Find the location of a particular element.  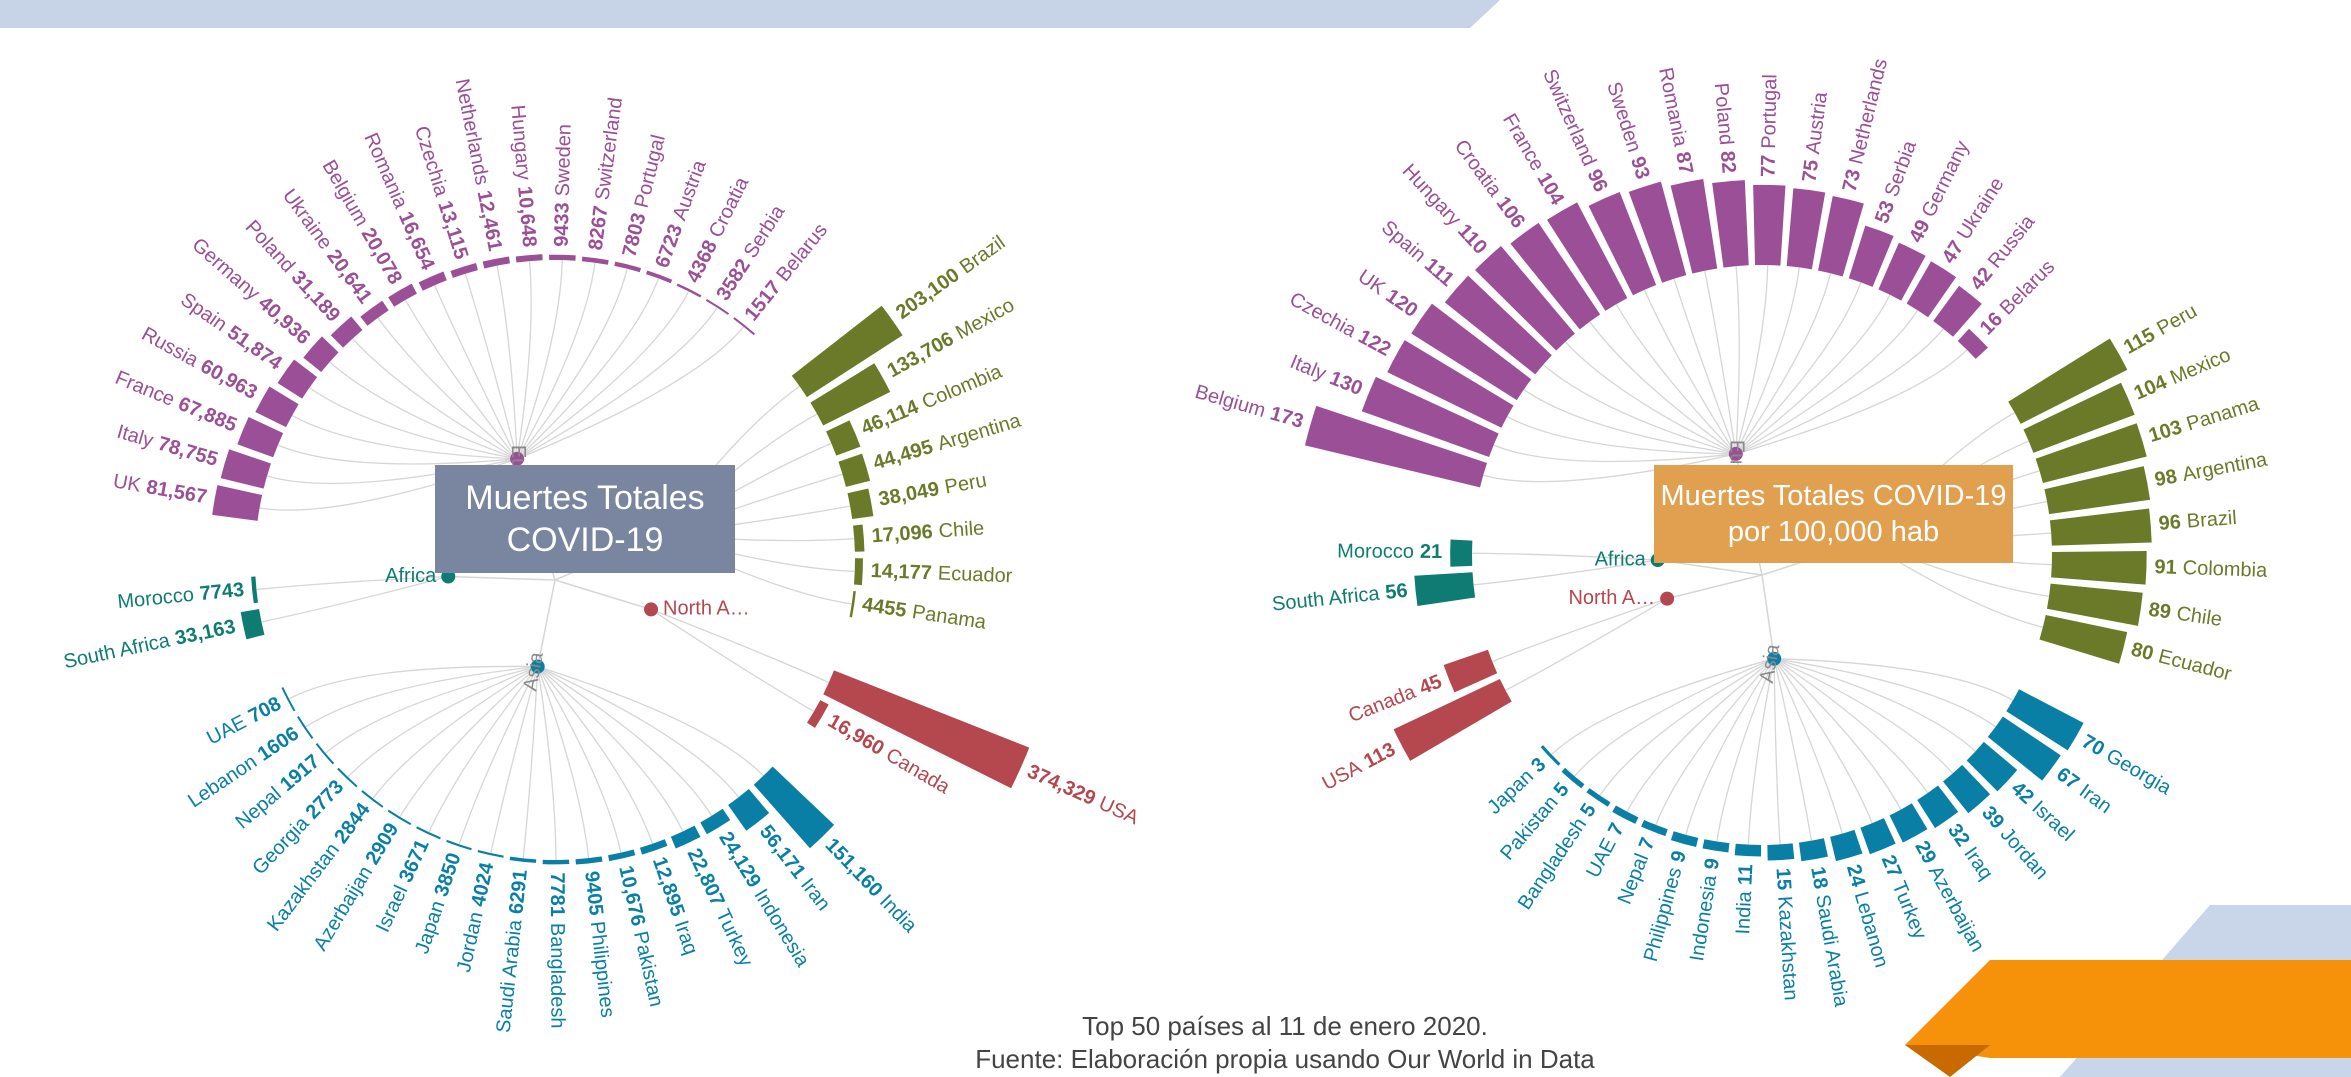

country-label: Argentina is located at coordinates (979, 433).